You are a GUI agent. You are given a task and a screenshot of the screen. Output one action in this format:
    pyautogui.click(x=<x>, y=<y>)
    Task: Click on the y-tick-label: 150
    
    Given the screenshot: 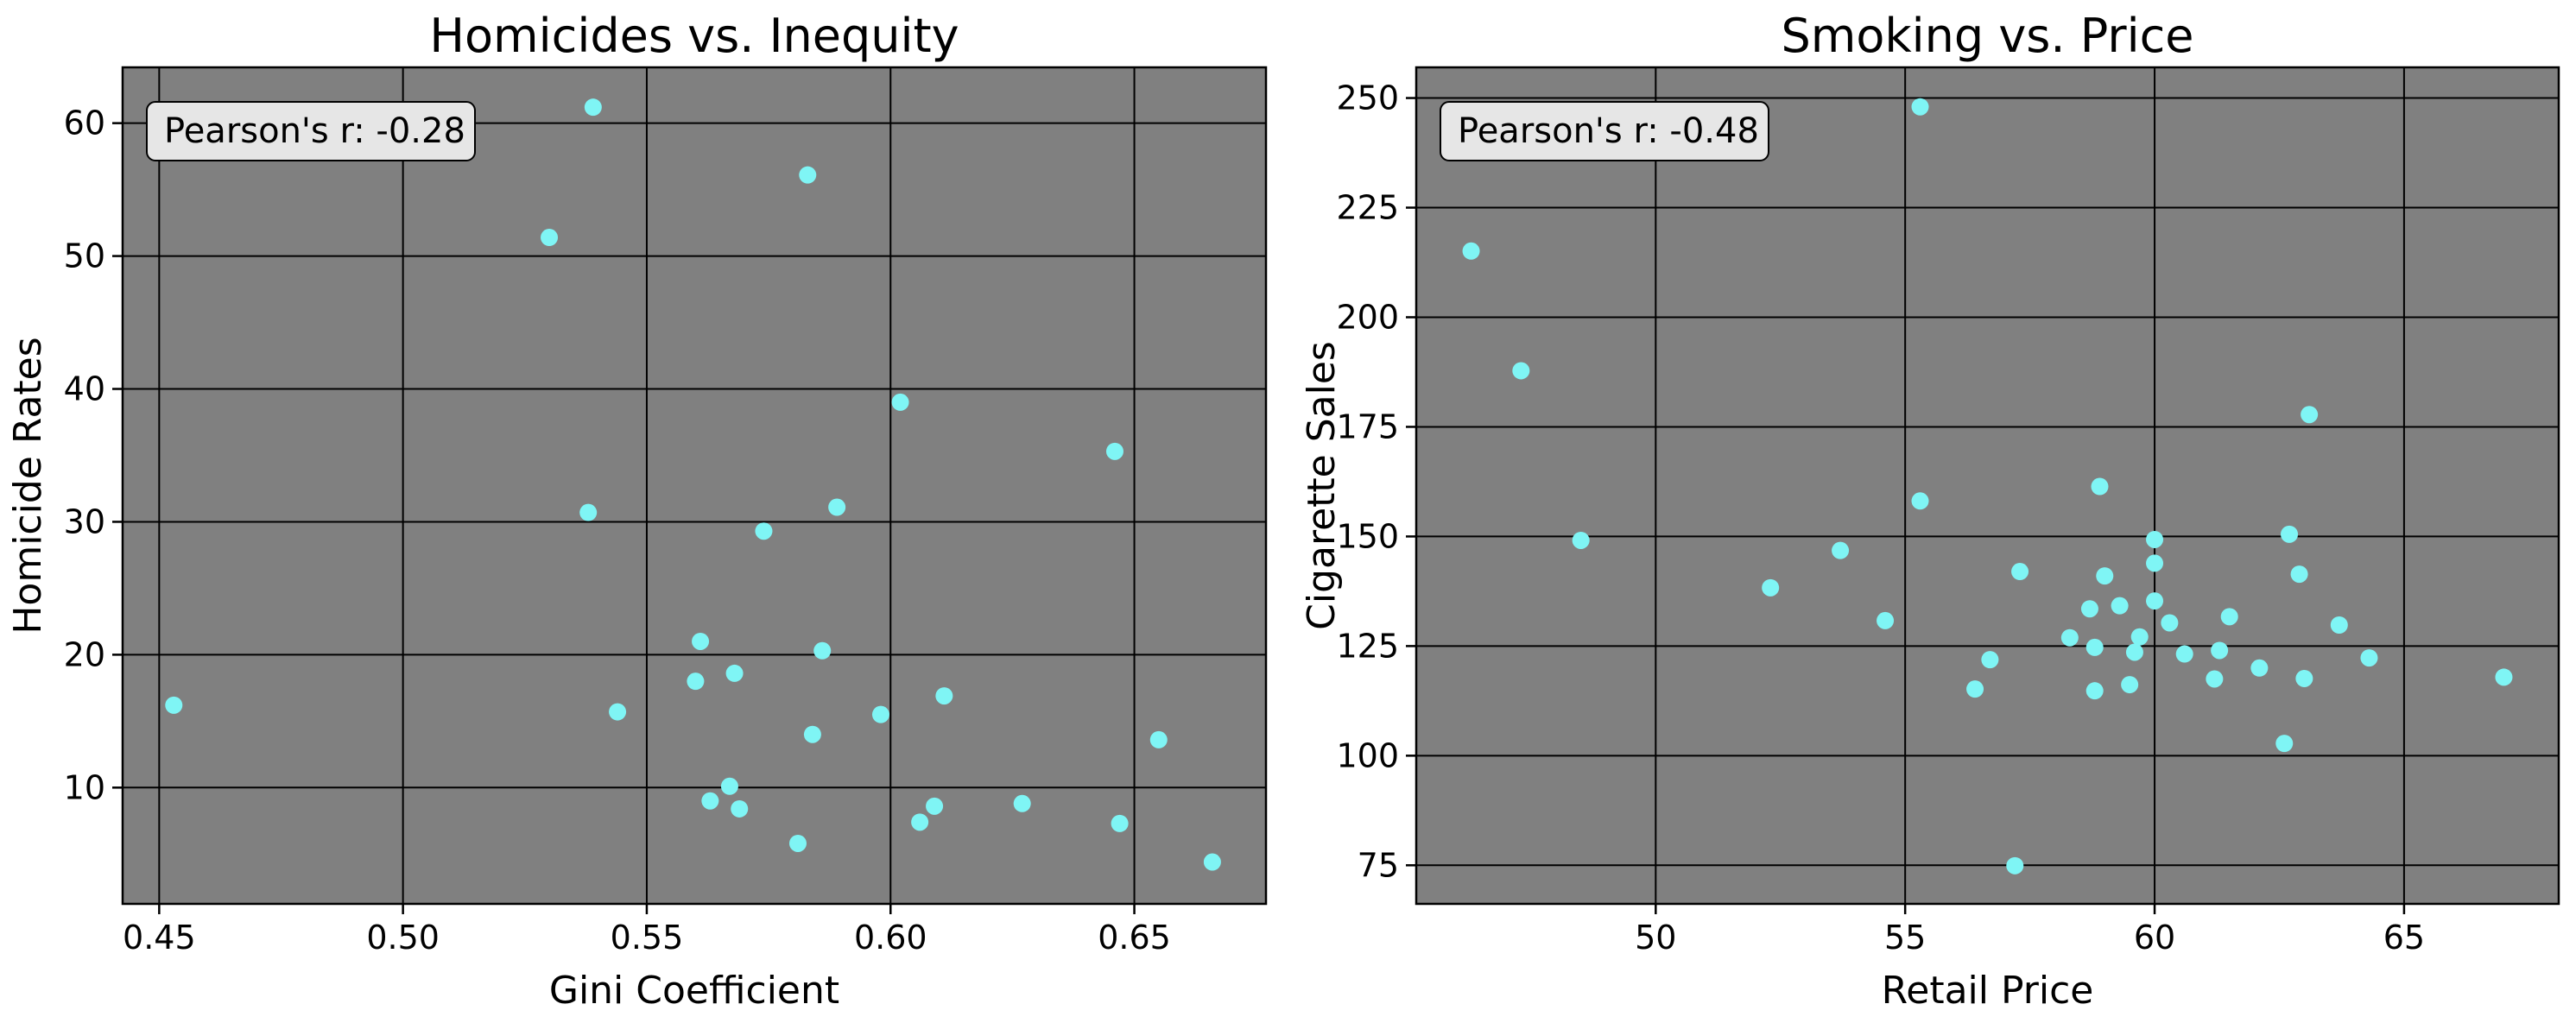 What is the action you would take?
    pyautogui.click(x=1367, y=536)
    